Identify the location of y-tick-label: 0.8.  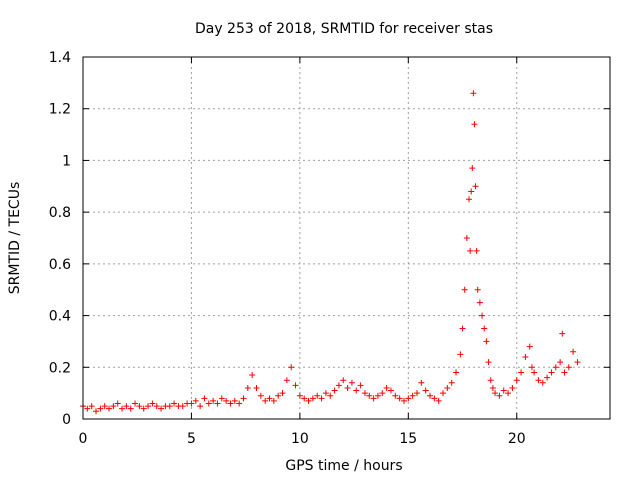
(60, 213).